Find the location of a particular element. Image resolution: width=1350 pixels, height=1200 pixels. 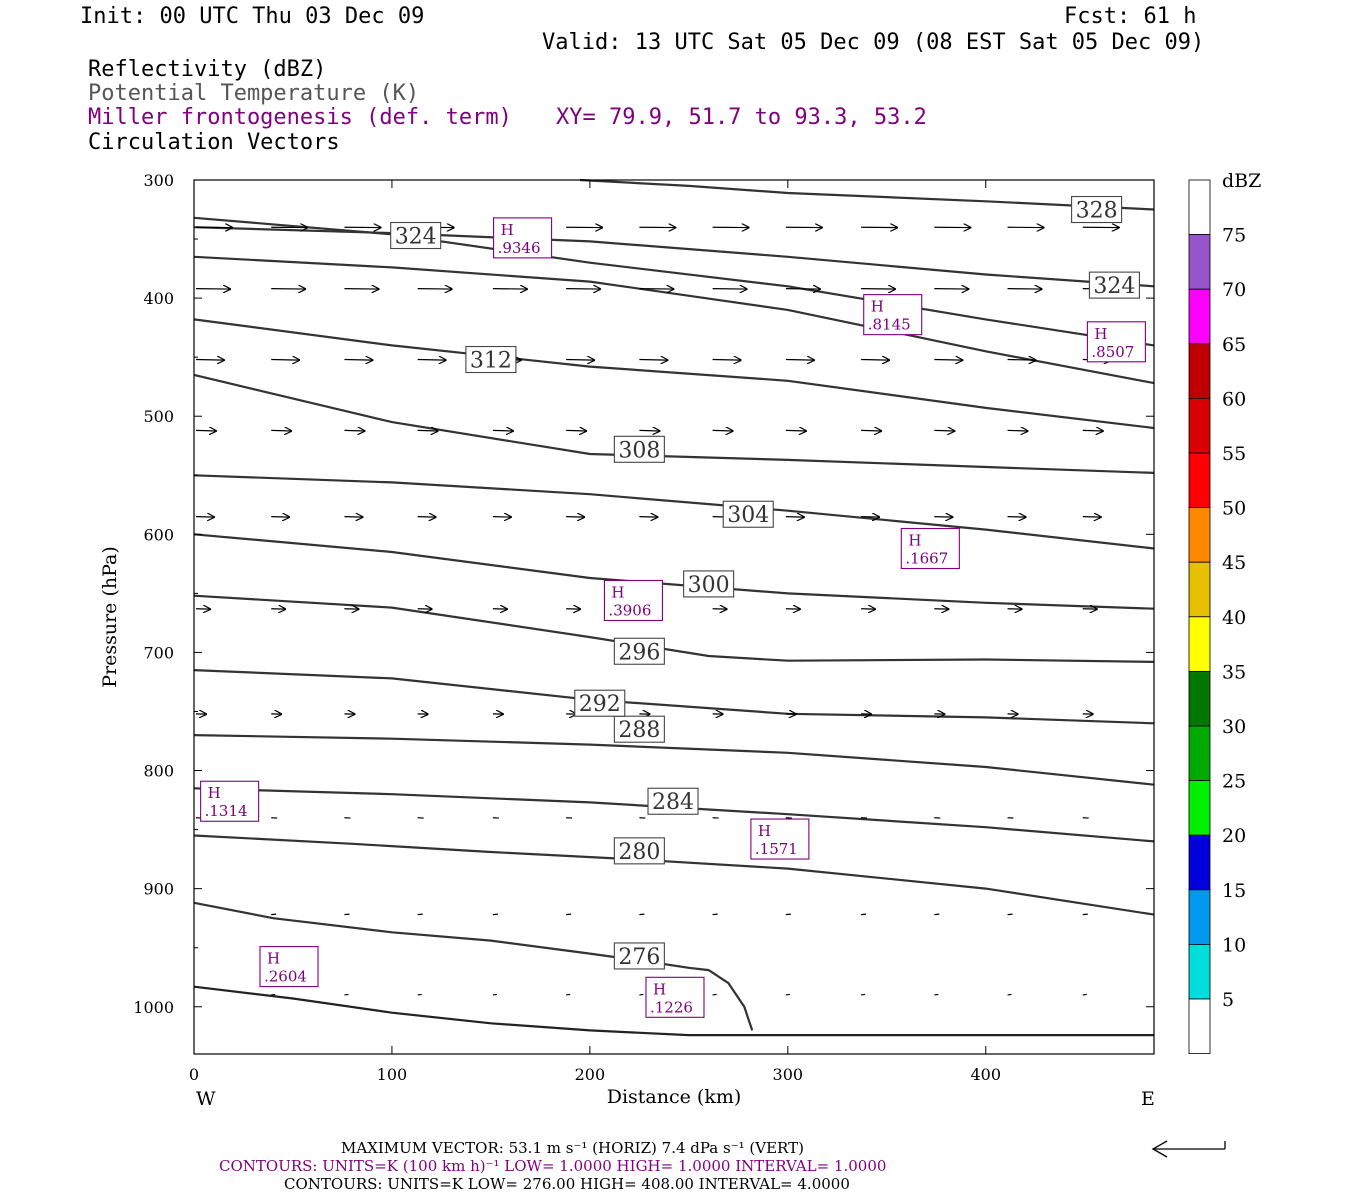

theta-label-276: 276 is located at coordinates (639, 957).